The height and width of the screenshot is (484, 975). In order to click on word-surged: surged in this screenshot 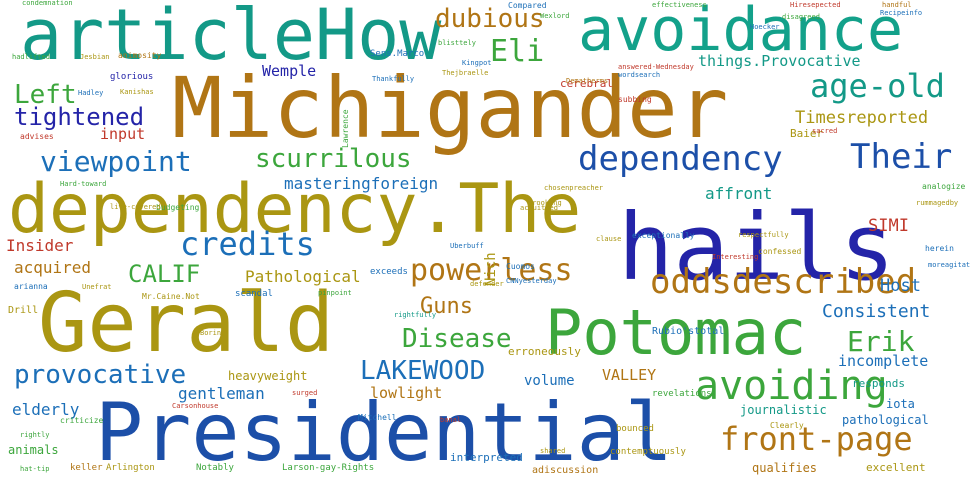, I will do `click(305, 393)`.